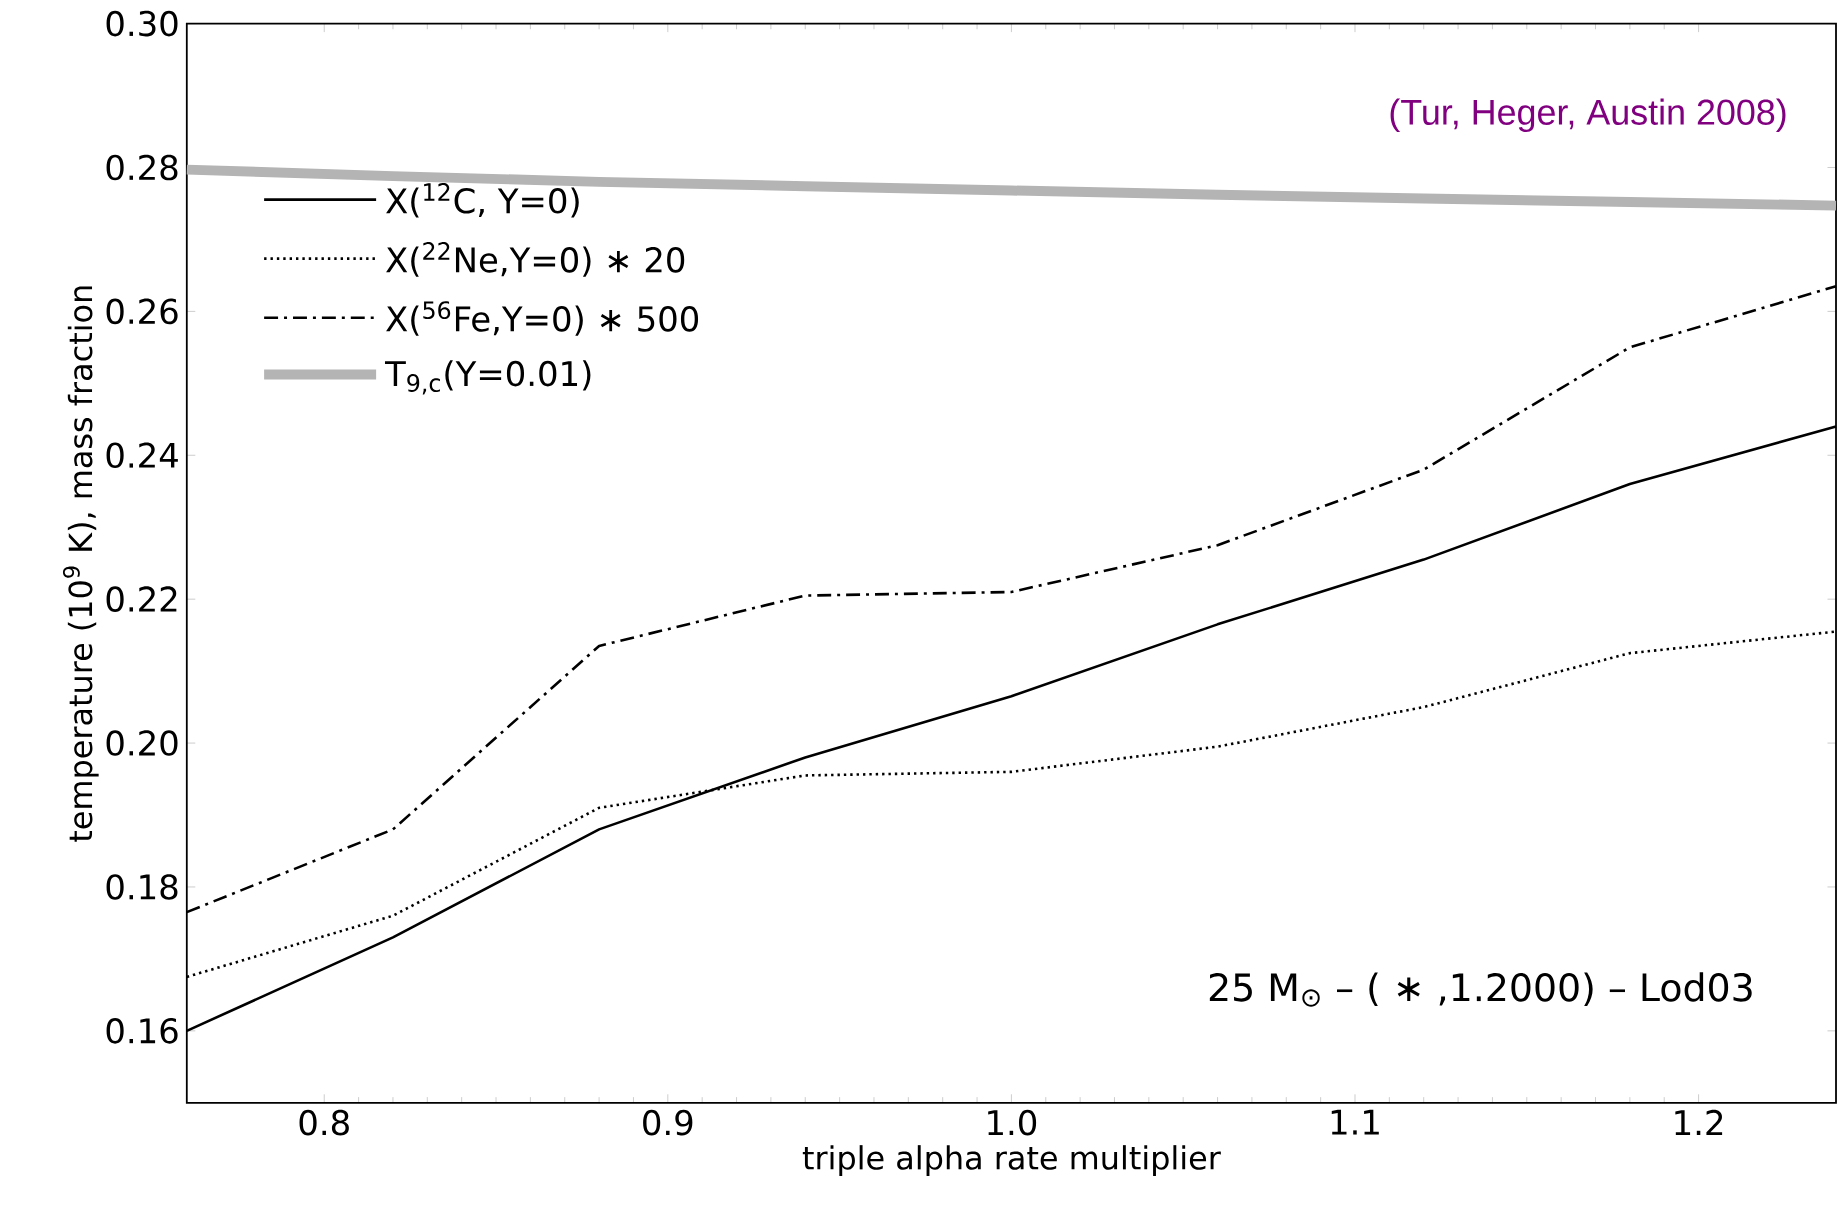 Image resolution: width=1843 pixels, height=1211 pixels. I want to click on x-tick-label: 0.8, so click(324, 1122).